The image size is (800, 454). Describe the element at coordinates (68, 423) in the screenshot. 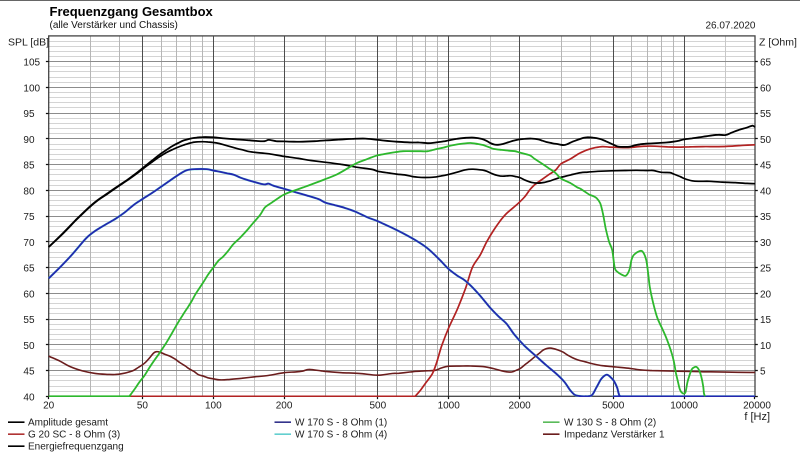

I see `svg-text: Amplitude gesamt` at that location.